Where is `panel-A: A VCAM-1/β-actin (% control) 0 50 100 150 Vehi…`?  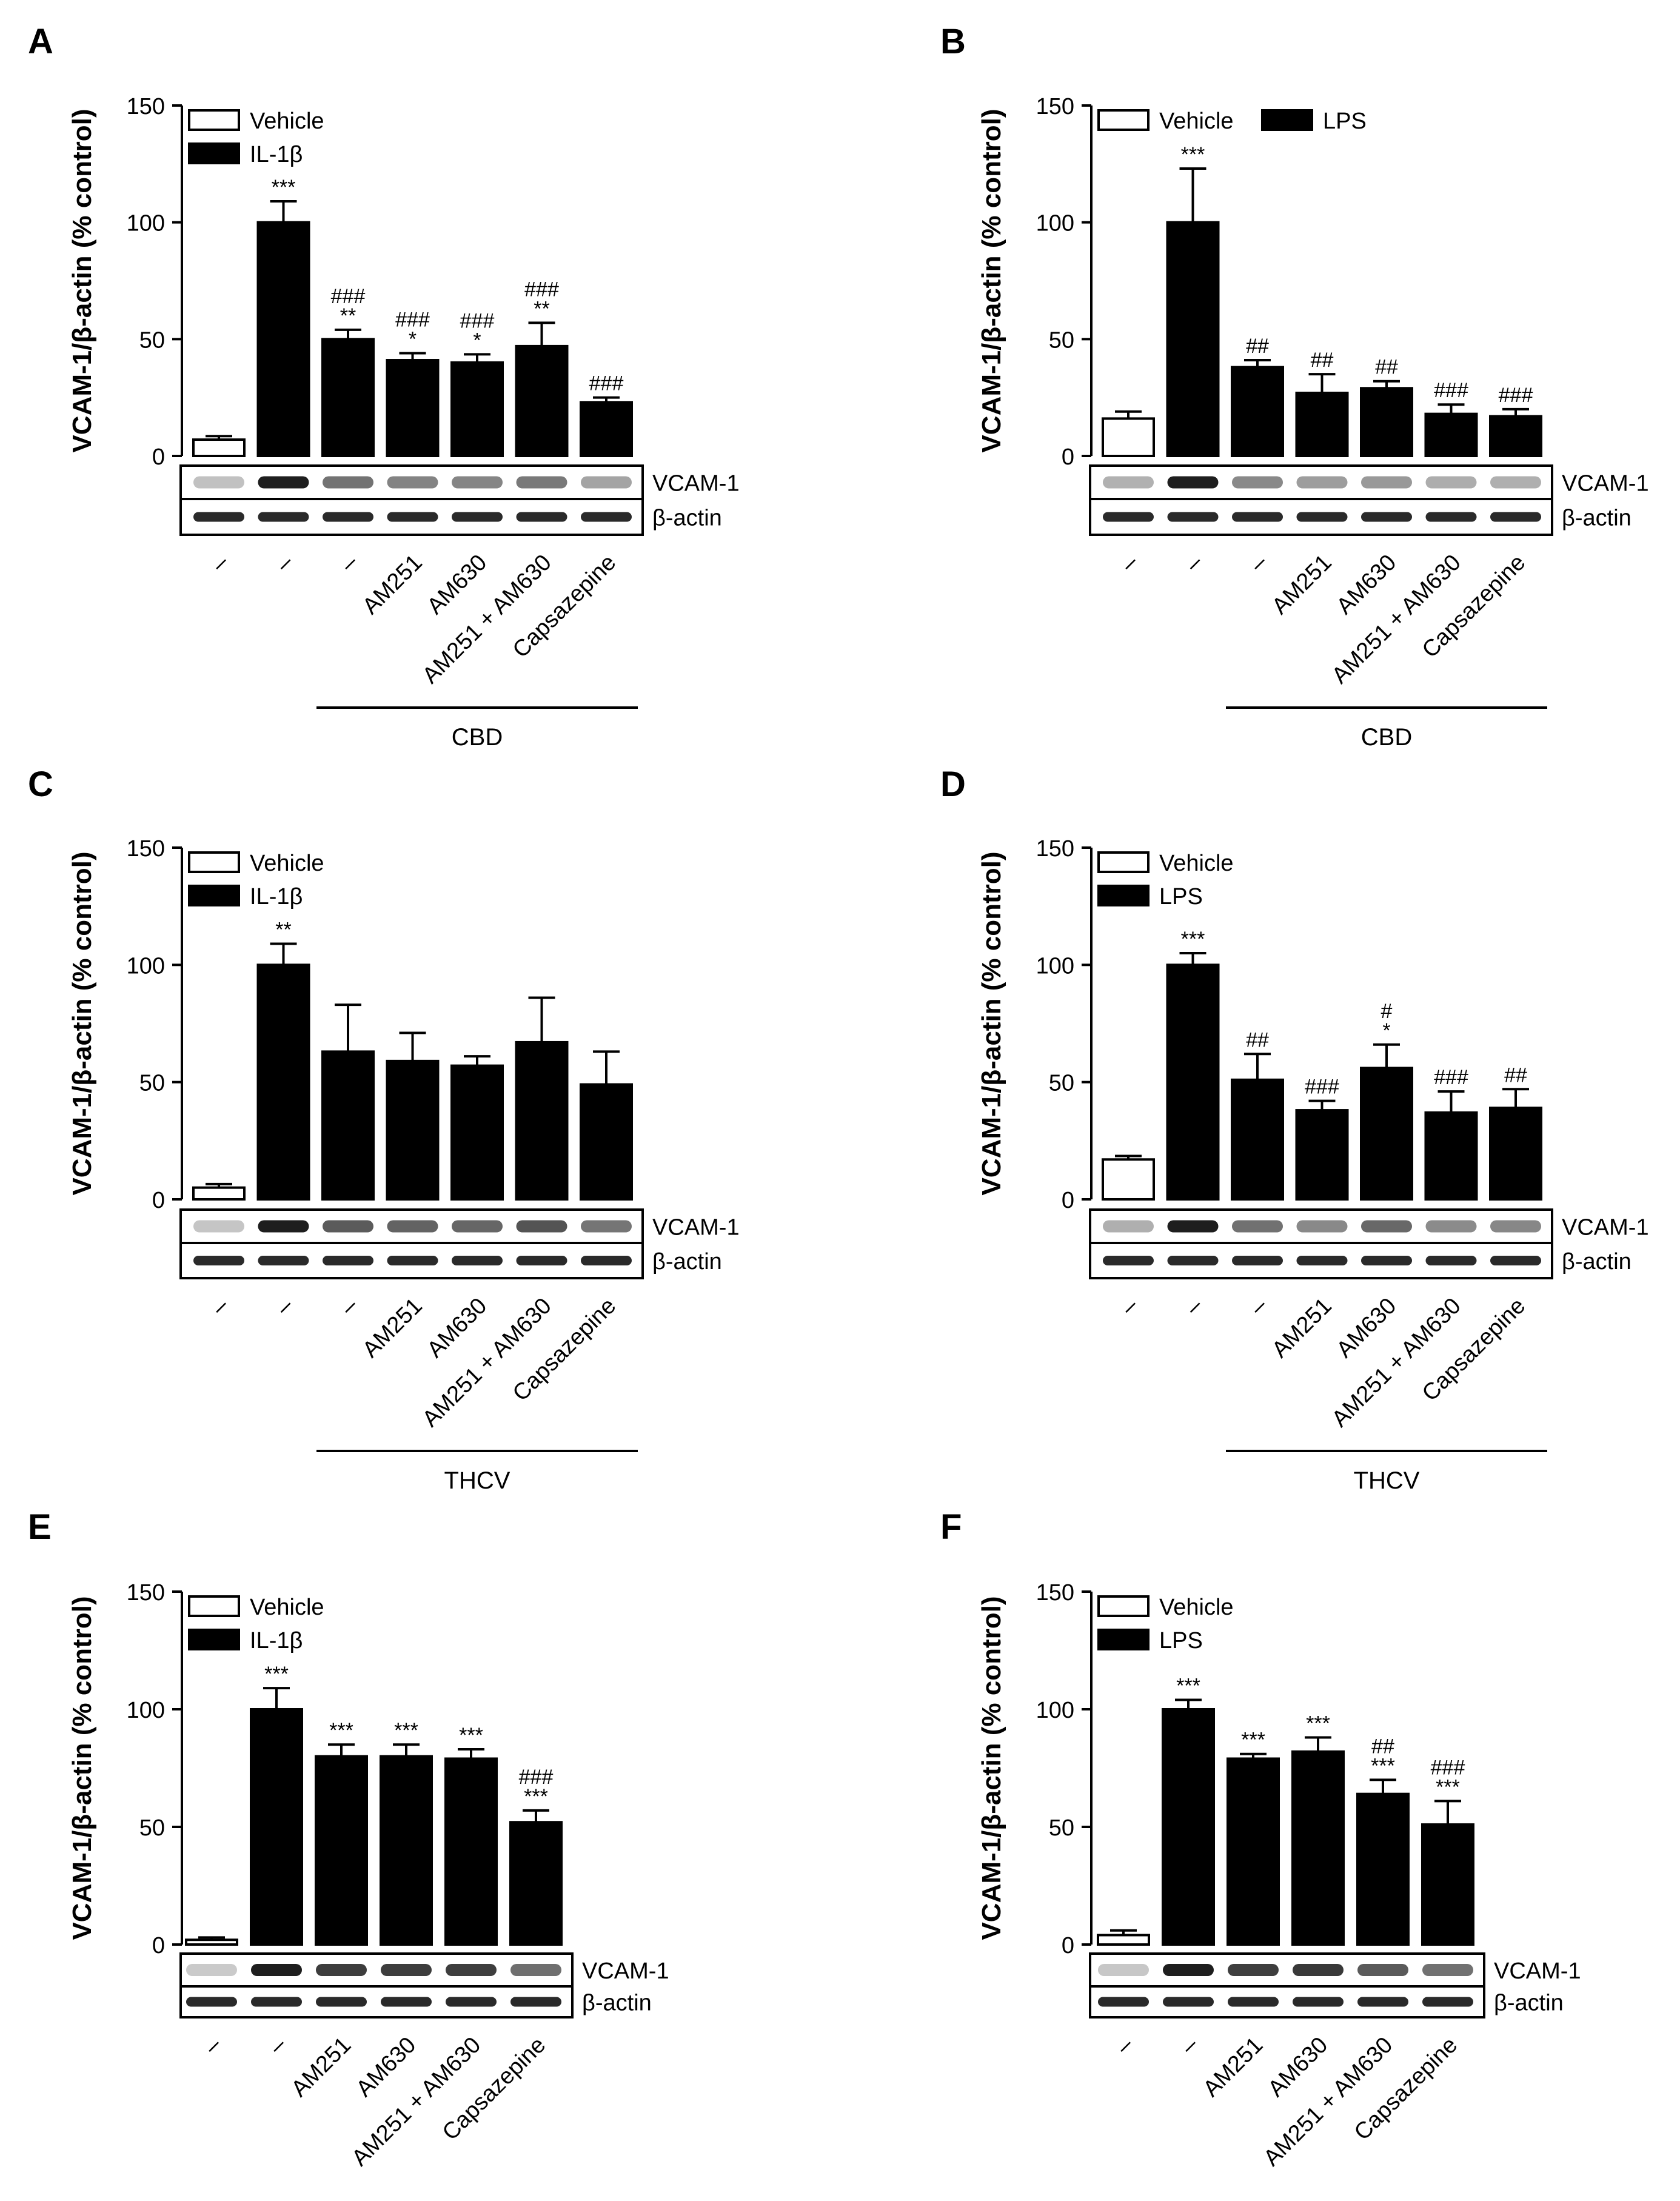 panel-A: A VCAM-1/β-actin (% control) 0 50 100 150 Vehi… is located at coordinates (384, 387).